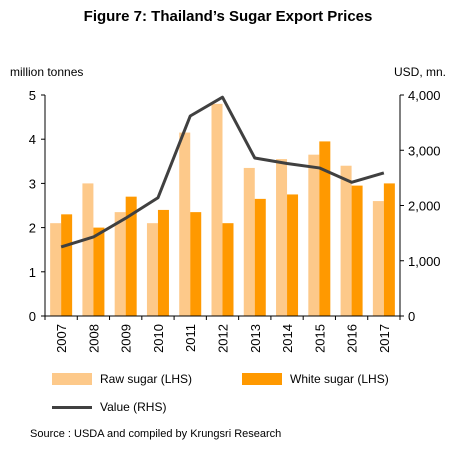 The height and width of the screenshot is (451, 456). Describe the element at coordinates (260, 257) in the screenshot. I see `bar-white-2013` at that location.